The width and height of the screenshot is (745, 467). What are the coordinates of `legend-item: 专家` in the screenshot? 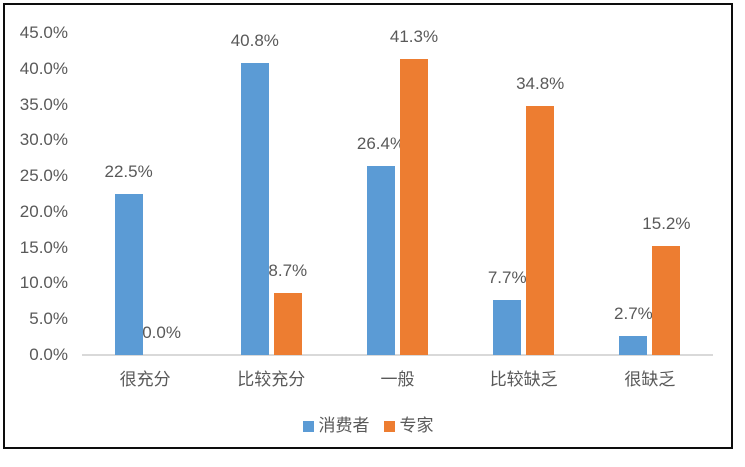 It's located at (408, 426).